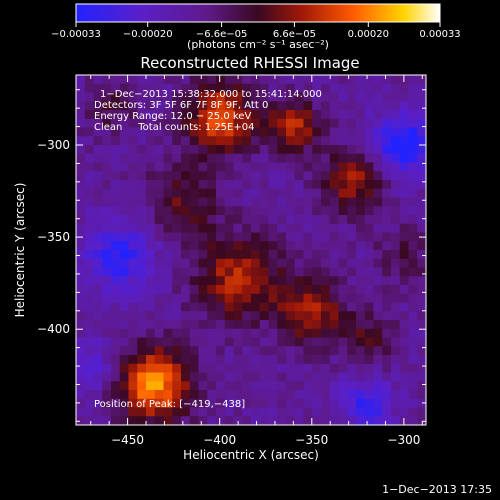  I want to click on y-tick-label: −350, so click(53, 237).